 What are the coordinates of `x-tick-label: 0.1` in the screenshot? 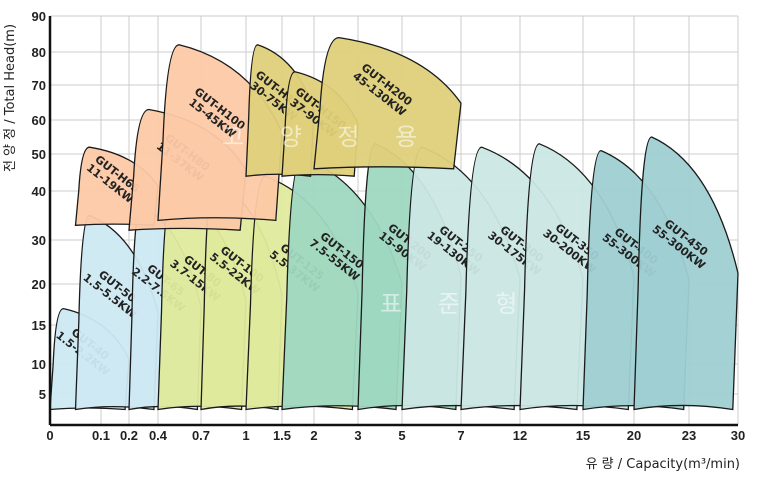 It's located at (101, 435).